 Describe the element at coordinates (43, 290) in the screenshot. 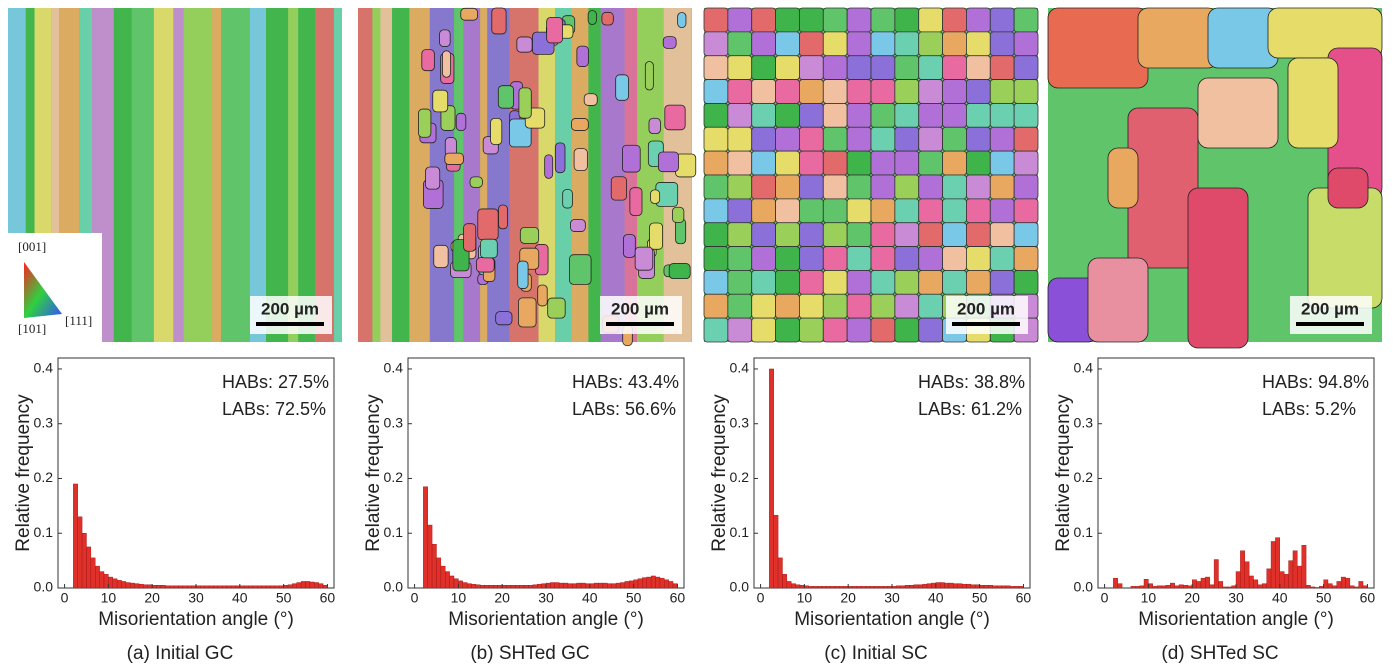

I see `ipf-triangle` at that location.